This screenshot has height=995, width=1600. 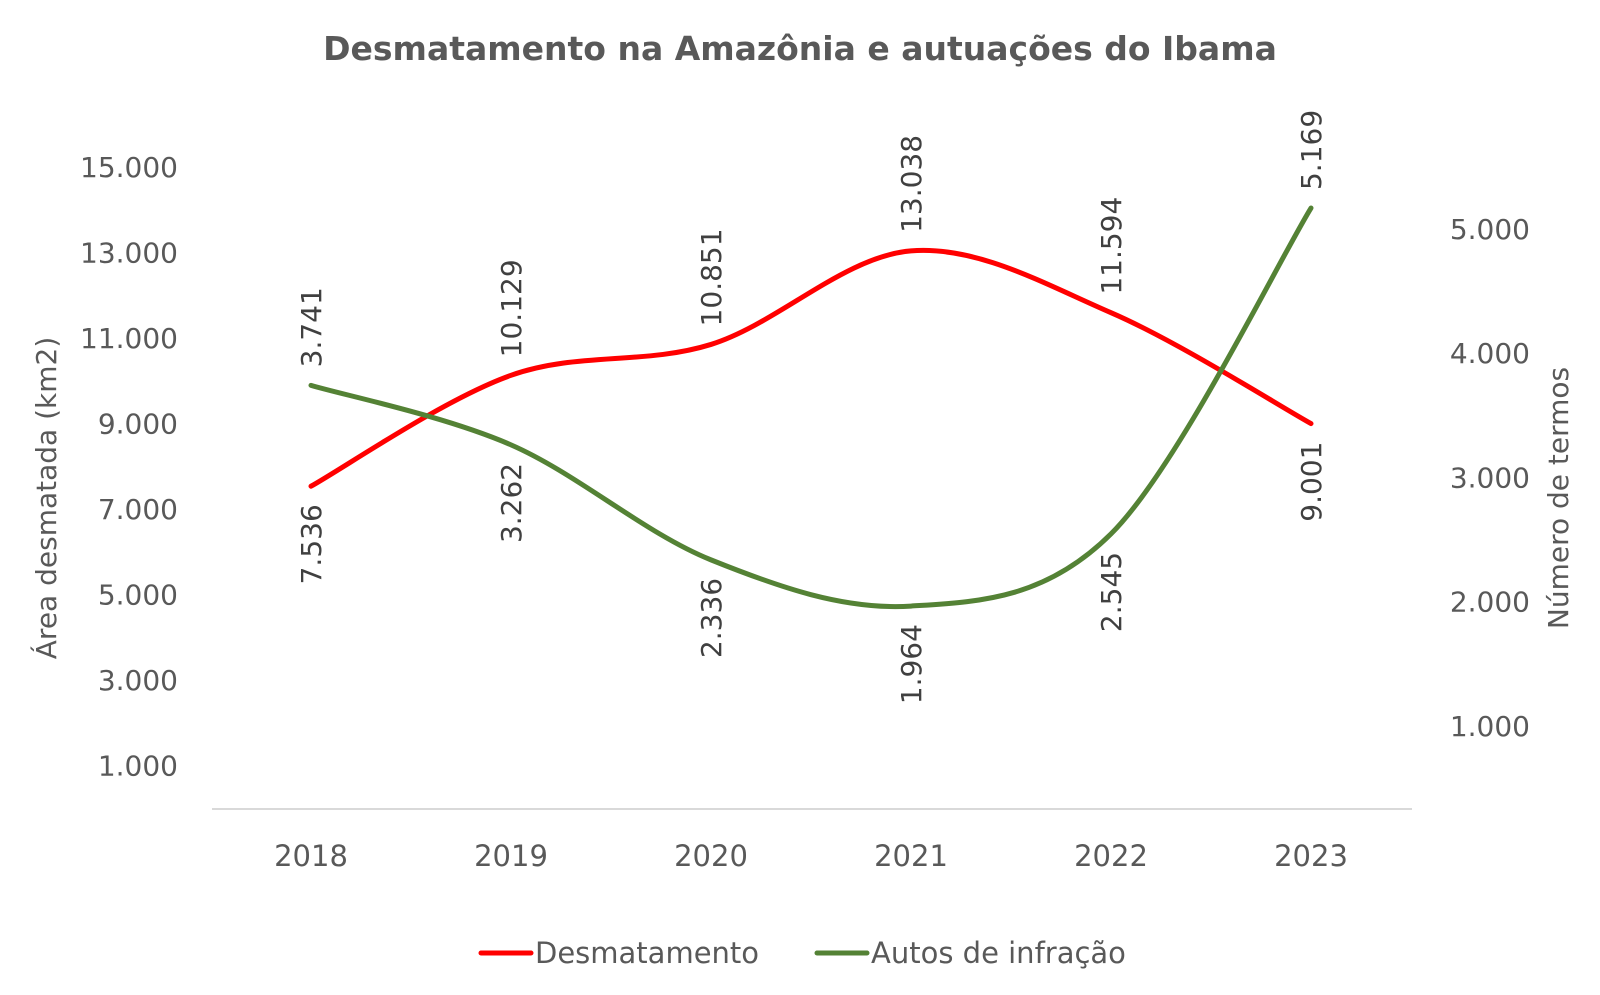 I want to click on legend-label-autos-de-infracao: Autos de infração, so click(x=998, y=953).